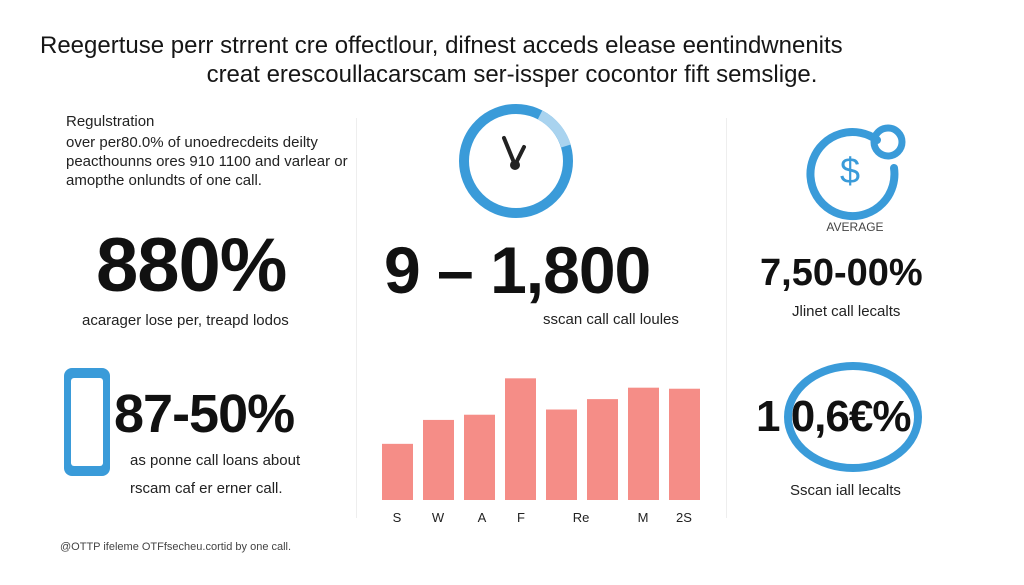 The height and width of the screenshot is (585, 1024). Describe the element at coordinates (397, 517) in the screenshot. I see `x-tick-label: S` at that location.